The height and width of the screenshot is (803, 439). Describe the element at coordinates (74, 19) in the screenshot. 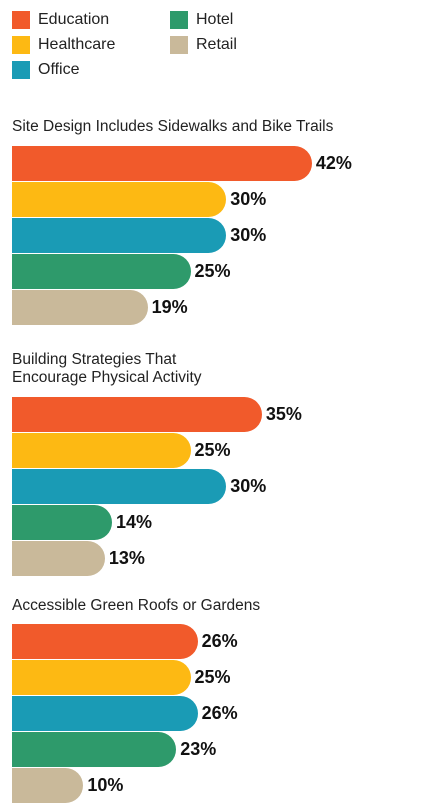

I see `legend-label: Education` at that location.